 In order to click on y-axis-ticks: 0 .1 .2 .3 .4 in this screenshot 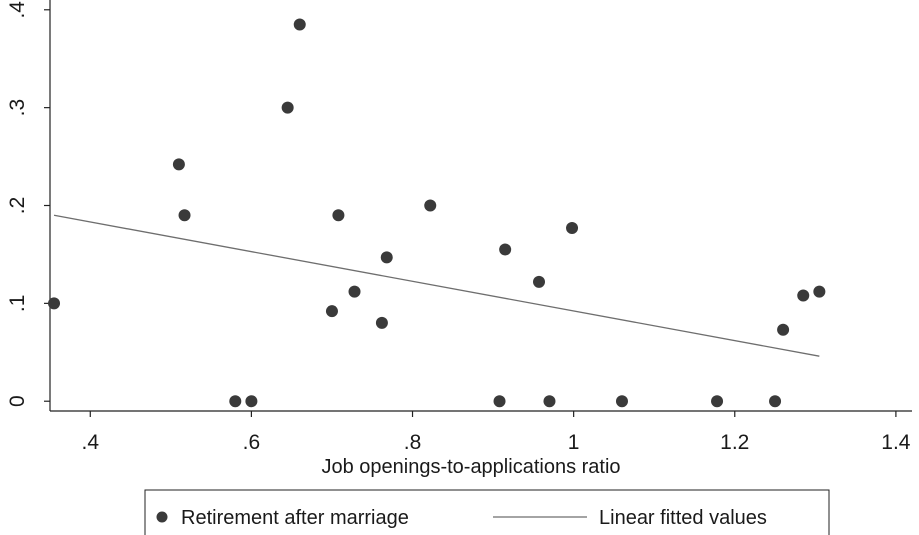, I will do `click(28, 204)`.